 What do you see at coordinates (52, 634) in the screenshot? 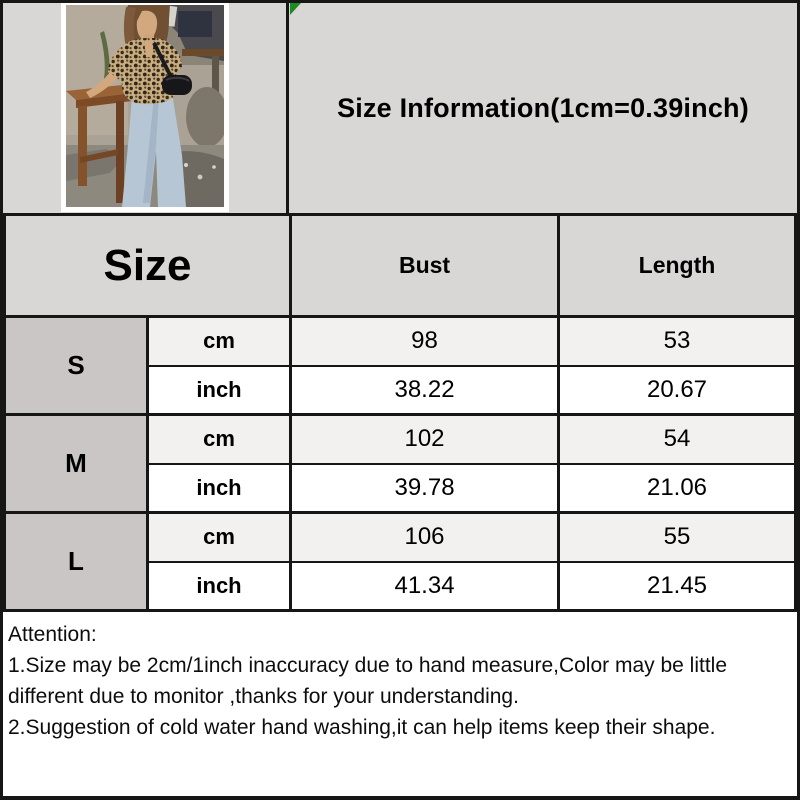
I see `attention-heading: Attention:` at bounding box center [52, 634].